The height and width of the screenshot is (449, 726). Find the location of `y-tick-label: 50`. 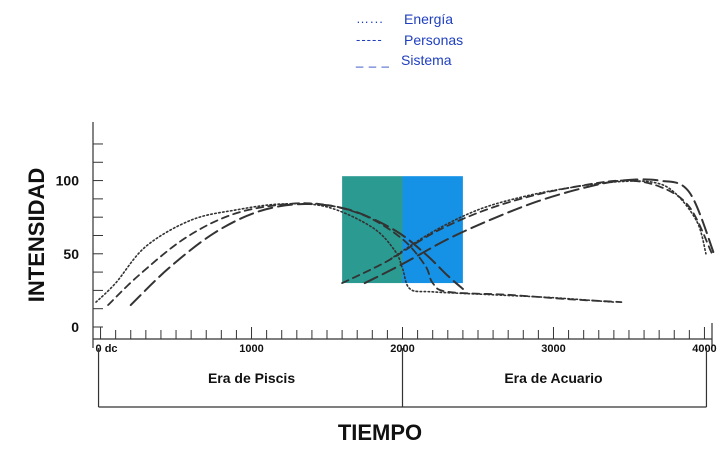

y-tick-label: 50 is located at coordinates (71, 254).